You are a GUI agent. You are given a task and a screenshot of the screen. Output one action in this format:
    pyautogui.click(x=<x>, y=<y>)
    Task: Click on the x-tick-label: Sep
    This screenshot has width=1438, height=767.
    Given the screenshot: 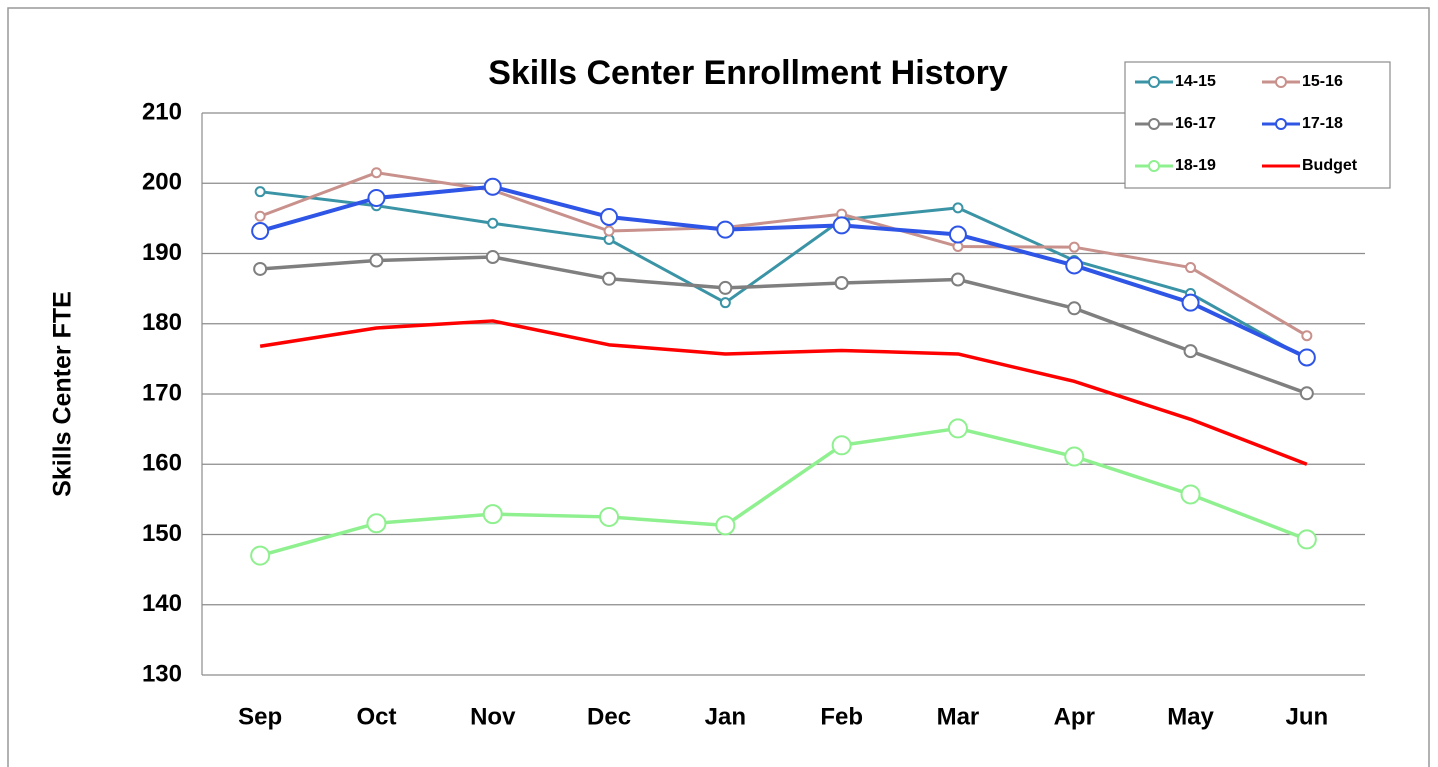 What is the action you would take?
    pyautogui.click(x=260, y=716)
    